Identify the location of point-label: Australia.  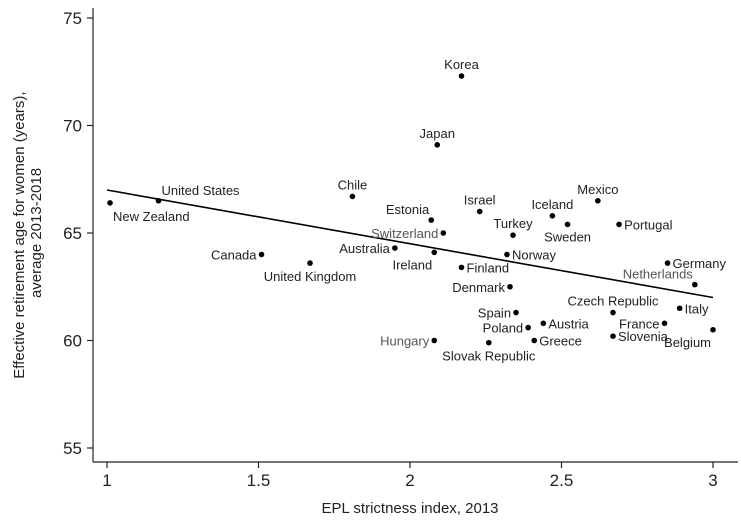
(364, 248).